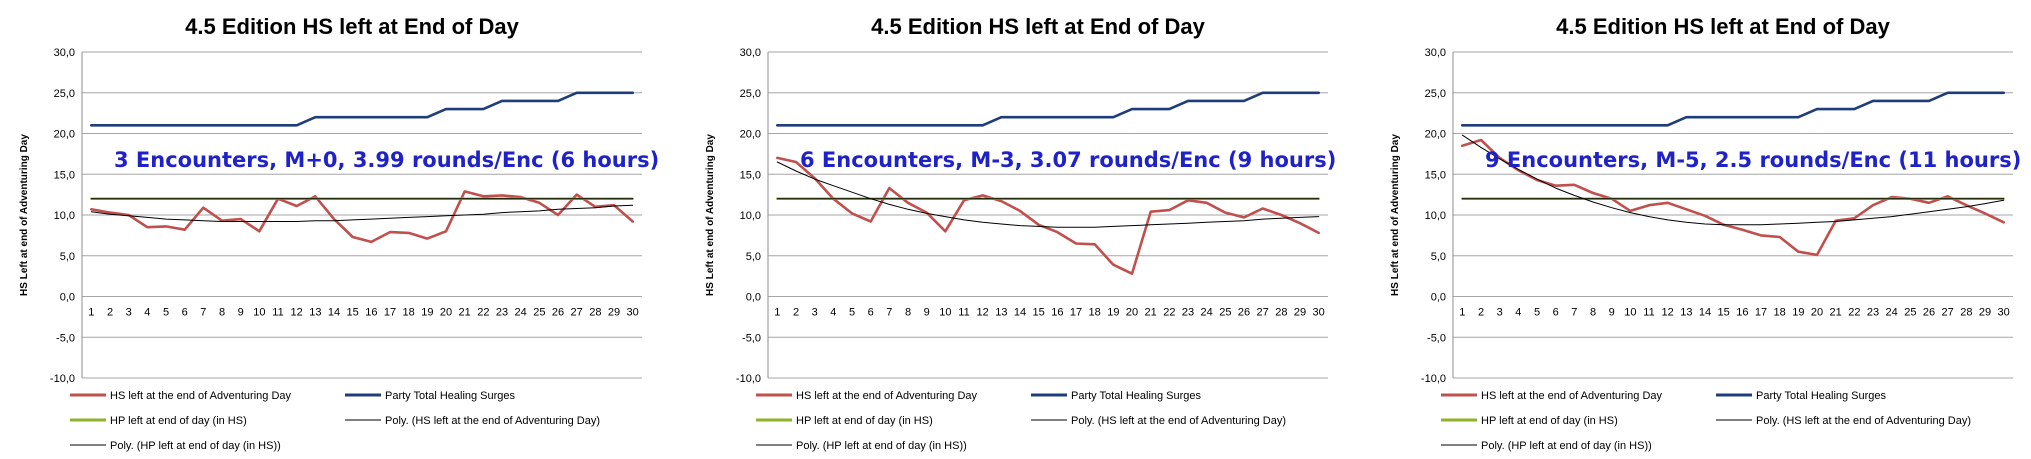 This screenshot has width=2031, height=459. I want to click on x-tick-label: 7, so click(203, 313).